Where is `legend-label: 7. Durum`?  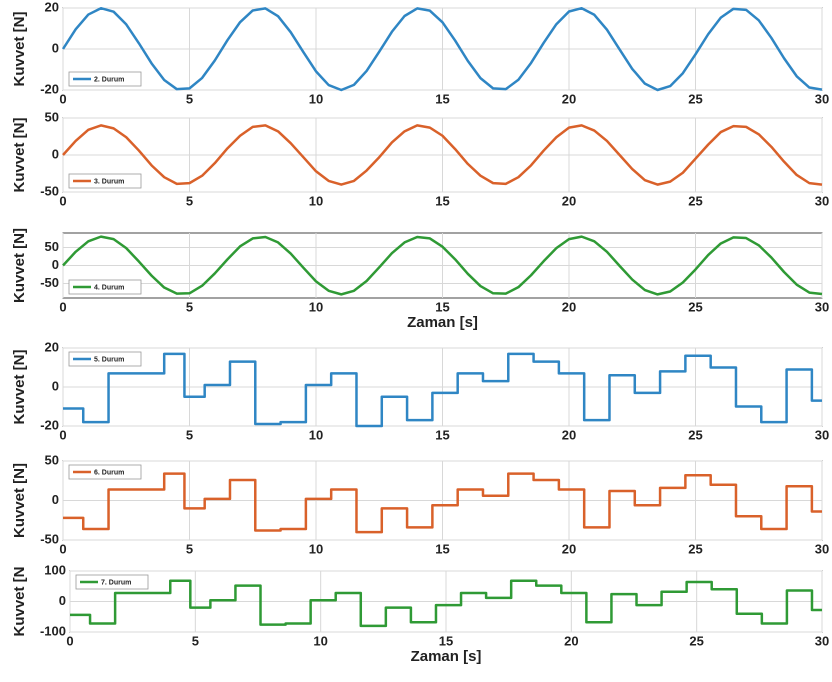
legend-label: 7. Durum is located at coordinates (116, 582).